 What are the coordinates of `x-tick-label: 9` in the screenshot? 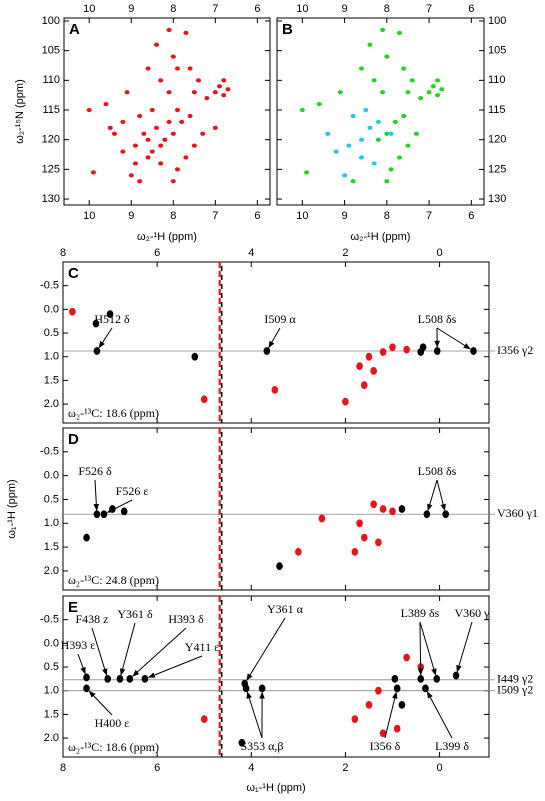 It's located at (131, 216).